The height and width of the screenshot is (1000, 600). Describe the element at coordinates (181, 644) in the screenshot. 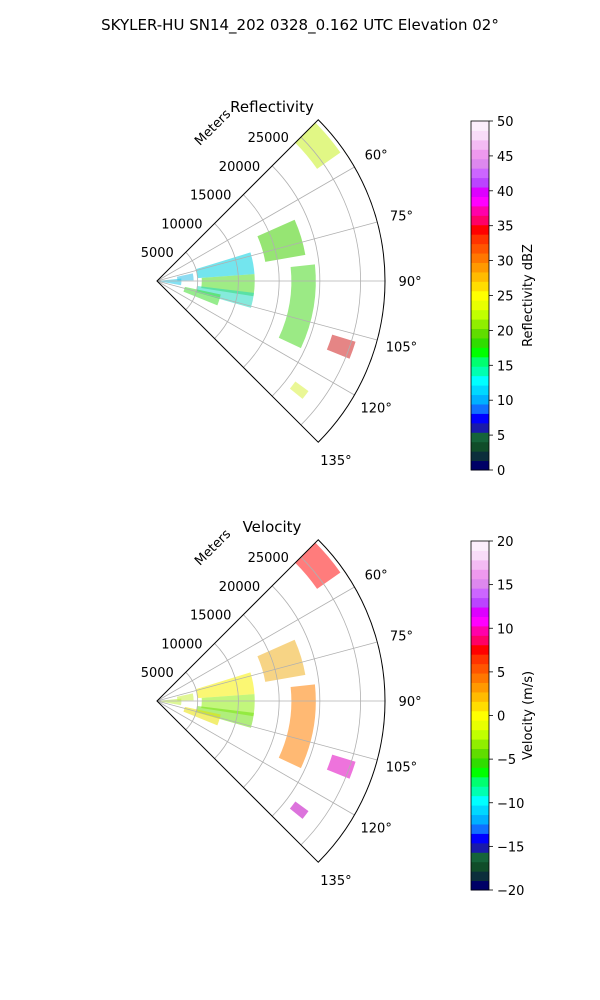

I see `radial-tick-label: 10000` at that location.